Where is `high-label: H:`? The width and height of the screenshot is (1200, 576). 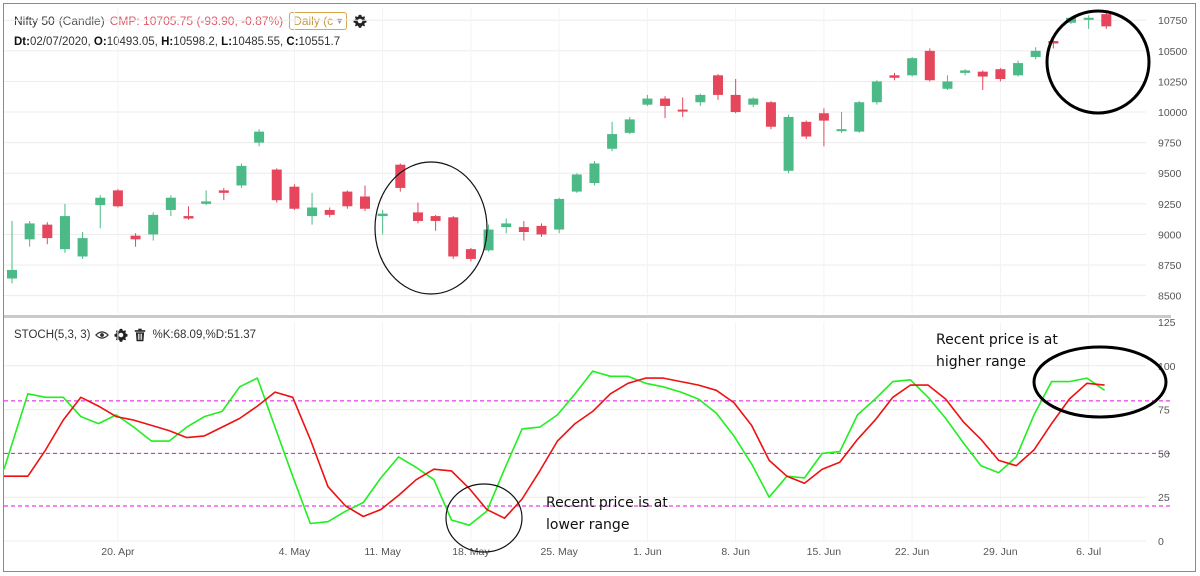 high-label: H: is located at coordinates (167, 42).